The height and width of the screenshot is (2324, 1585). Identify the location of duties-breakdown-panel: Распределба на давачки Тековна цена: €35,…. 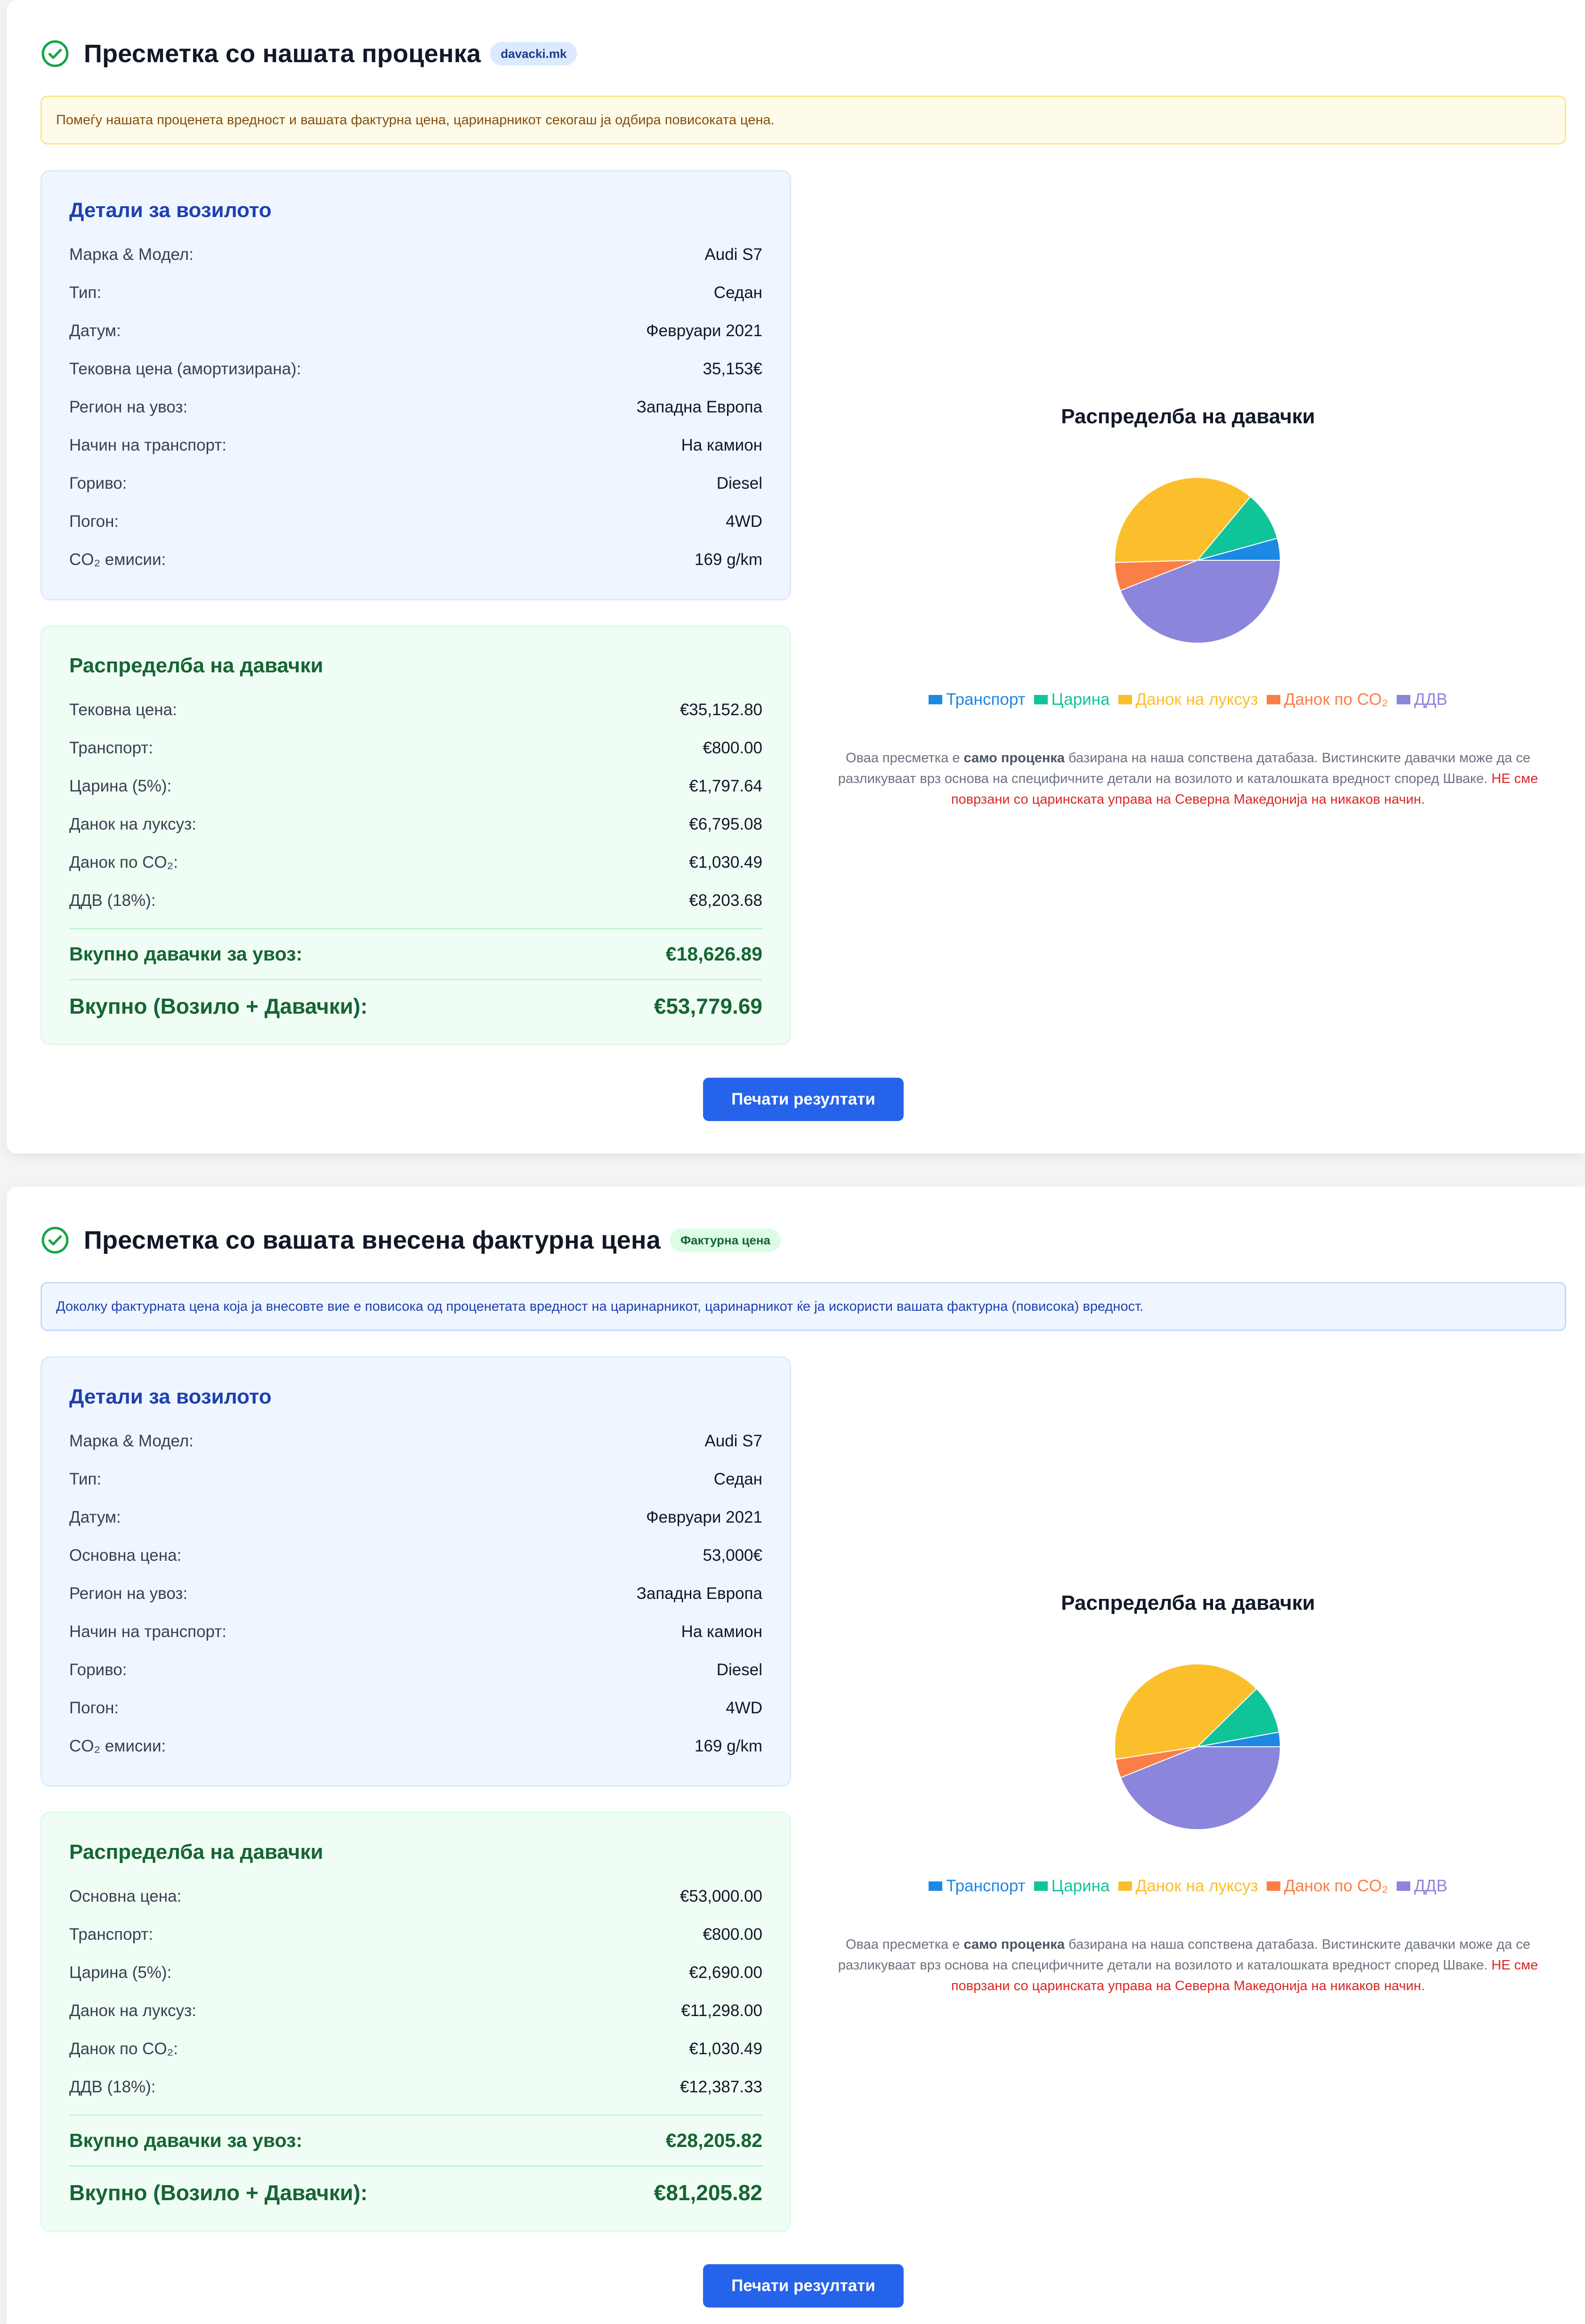
(415, 835).